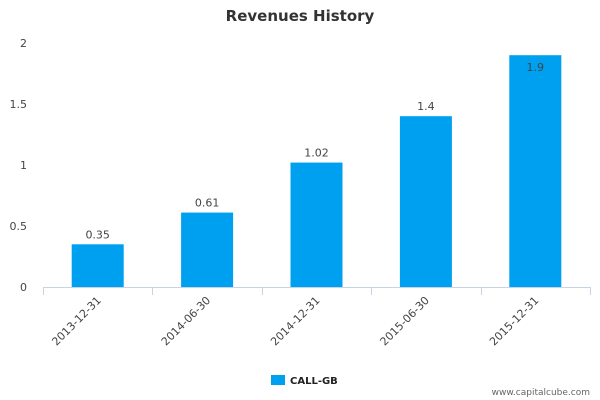  What do you see at coordinates (405, 321) in the screenshot?
I see `x-tick-label: 2015-06-30` at bounding box center [405, 321].